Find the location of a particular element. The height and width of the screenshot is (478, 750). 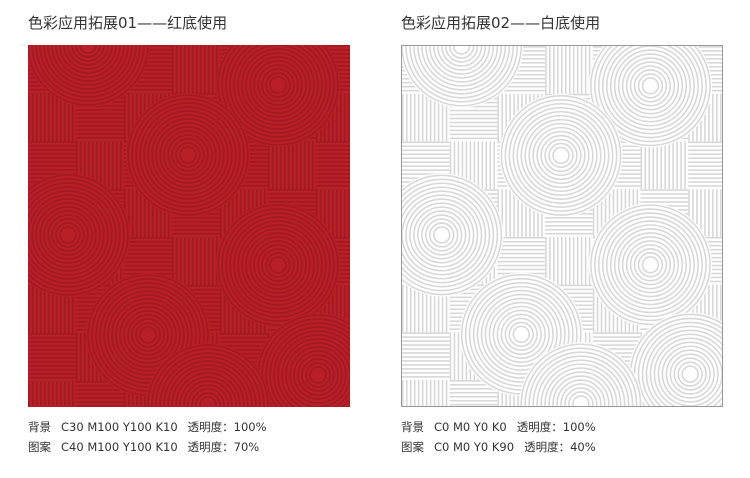

spec-white-pattern: 图案 C0 M0 Y0 K90 透明度：40% is located at coordinates (498, 447).